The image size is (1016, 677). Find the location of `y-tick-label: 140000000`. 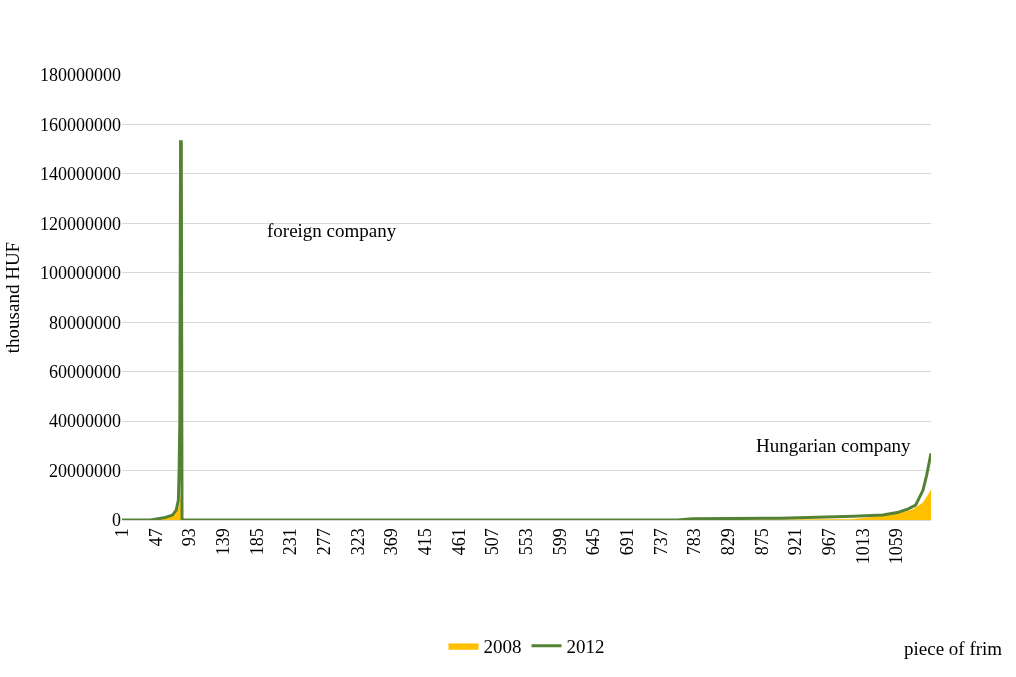

y-tick-label: 140000000 is located at coordinates (80, 174).